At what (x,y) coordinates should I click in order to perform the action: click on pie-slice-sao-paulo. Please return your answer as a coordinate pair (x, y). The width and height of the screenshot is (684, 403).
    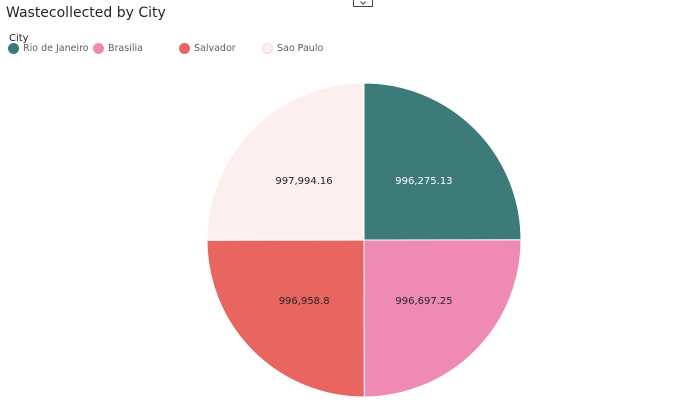
    Looking at the image, I should click on (285, 161).